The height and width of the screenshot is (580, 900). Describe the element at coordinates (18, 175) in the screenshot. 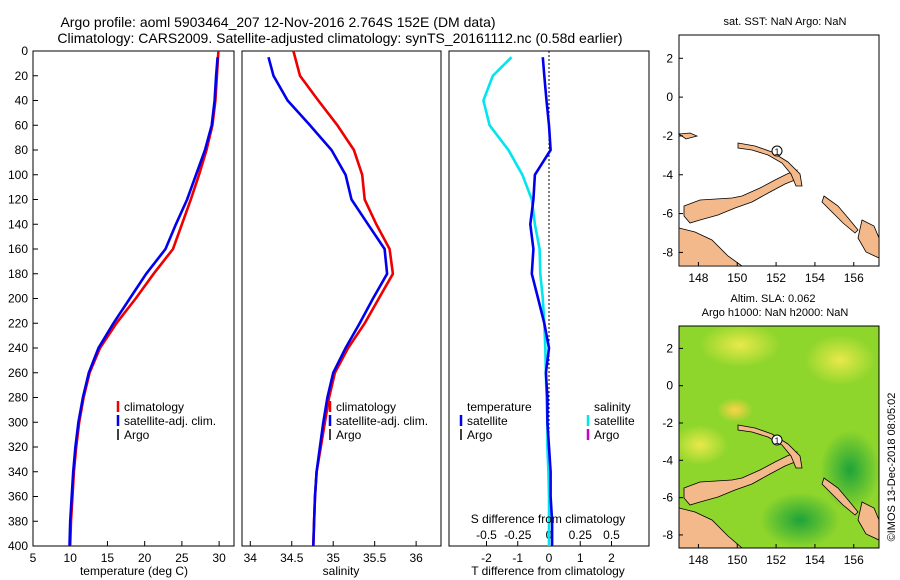

I see `y-tick-label: 100` at that location.